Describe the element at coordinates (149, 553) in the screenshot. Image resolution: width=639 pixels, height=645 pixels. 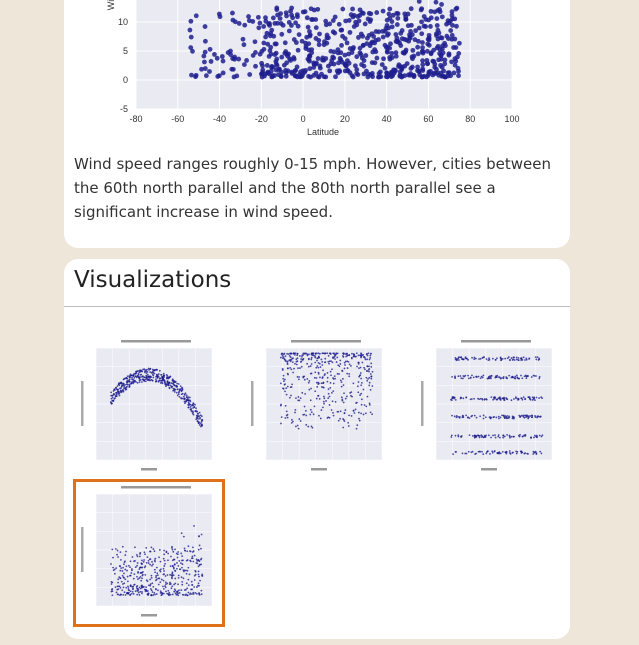
I see `thumb-latitude-vs-wind-speed` at that location.